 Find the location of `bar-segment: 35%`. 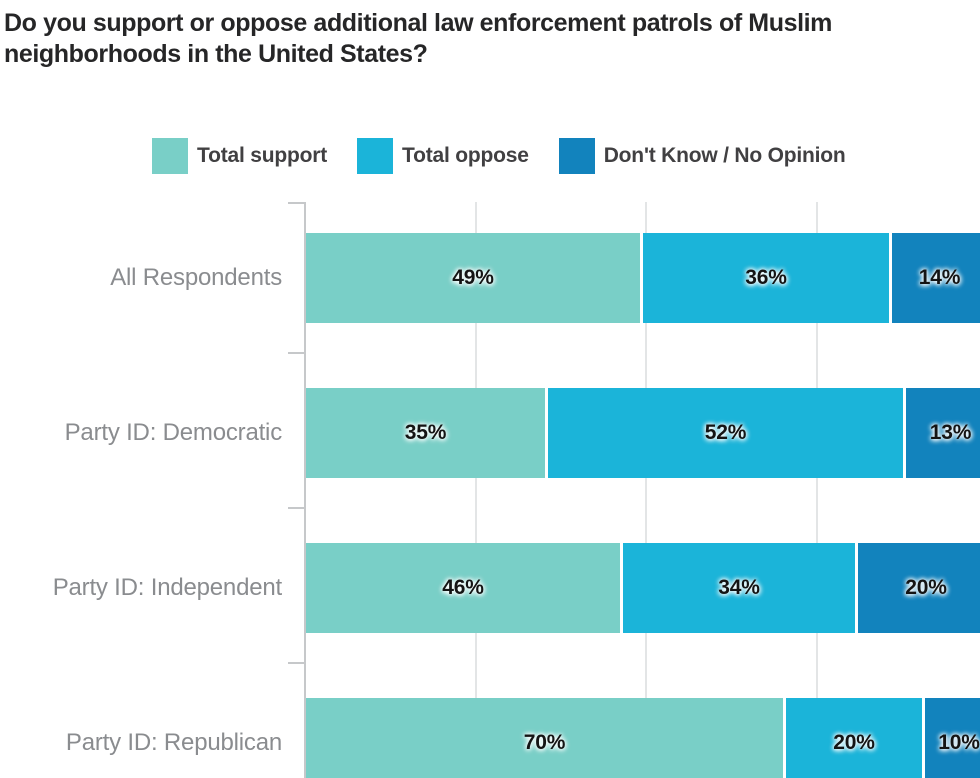

bar-segment: 35% is located at coordinates (425, 433).